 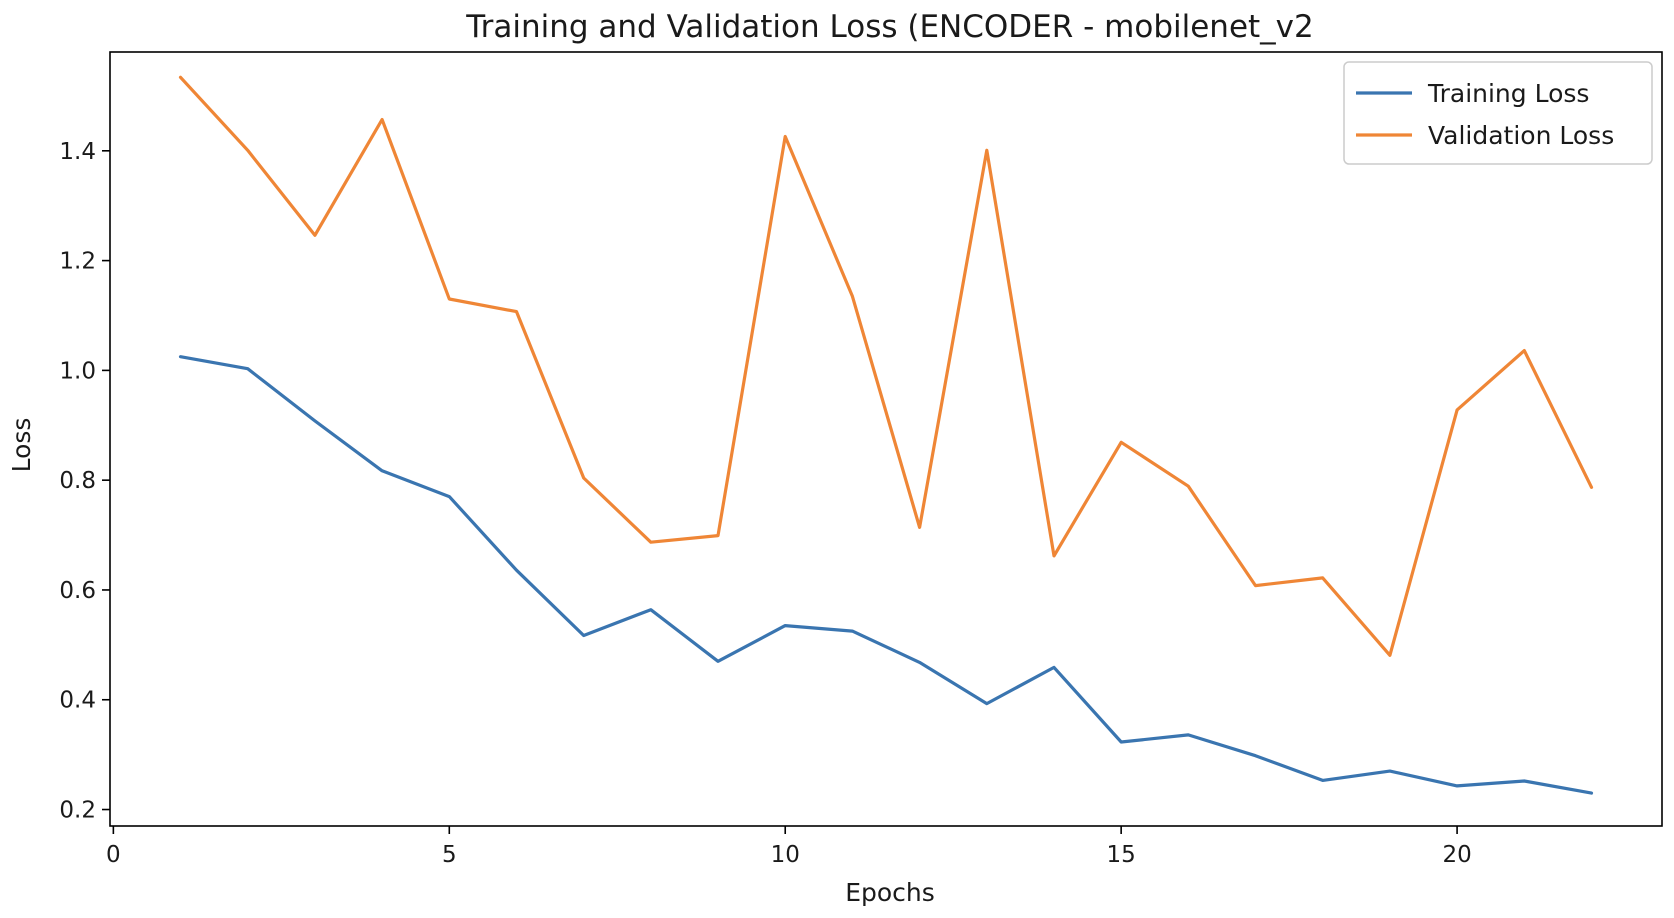 What do you see at coordinates (77, 371) in the screenshot?
I see `y-tick-label: 1.0` at bounding box center [77, 371].